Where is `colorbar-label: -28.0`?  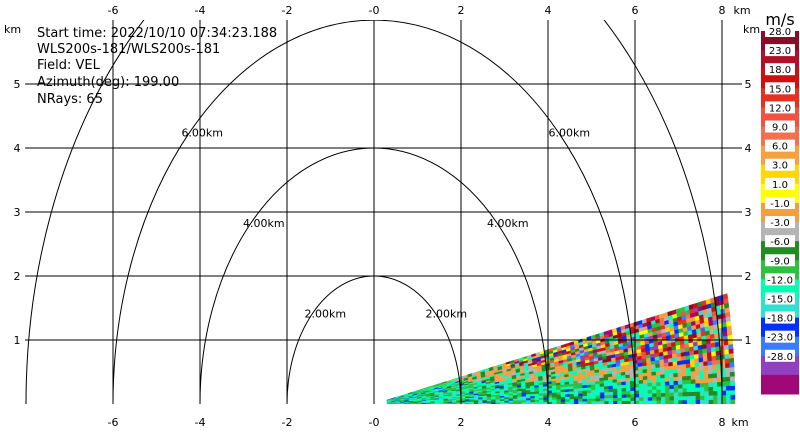
colorbar-label: -28.0 is located at coordinates (780, 357).